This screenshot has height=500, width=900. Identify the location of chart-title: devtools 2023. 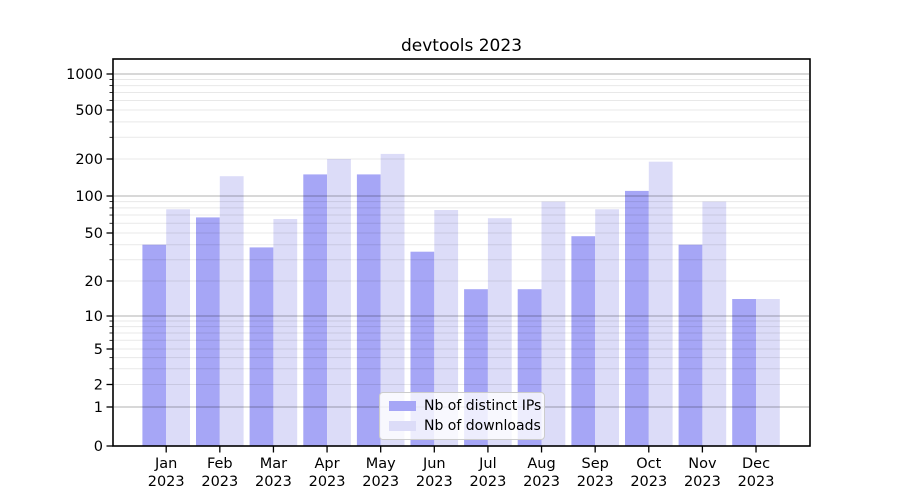
(461, 46).